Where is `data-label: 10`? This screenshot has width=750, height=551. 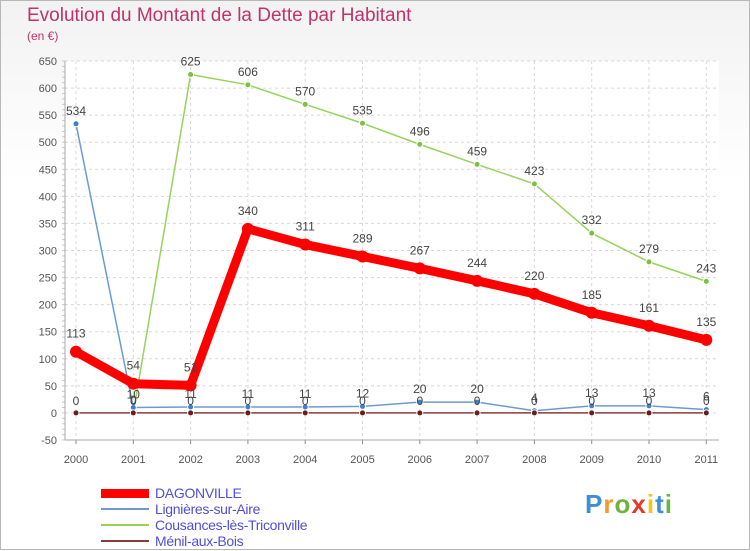
data-label: 10 is located at coordinates (134, 395).